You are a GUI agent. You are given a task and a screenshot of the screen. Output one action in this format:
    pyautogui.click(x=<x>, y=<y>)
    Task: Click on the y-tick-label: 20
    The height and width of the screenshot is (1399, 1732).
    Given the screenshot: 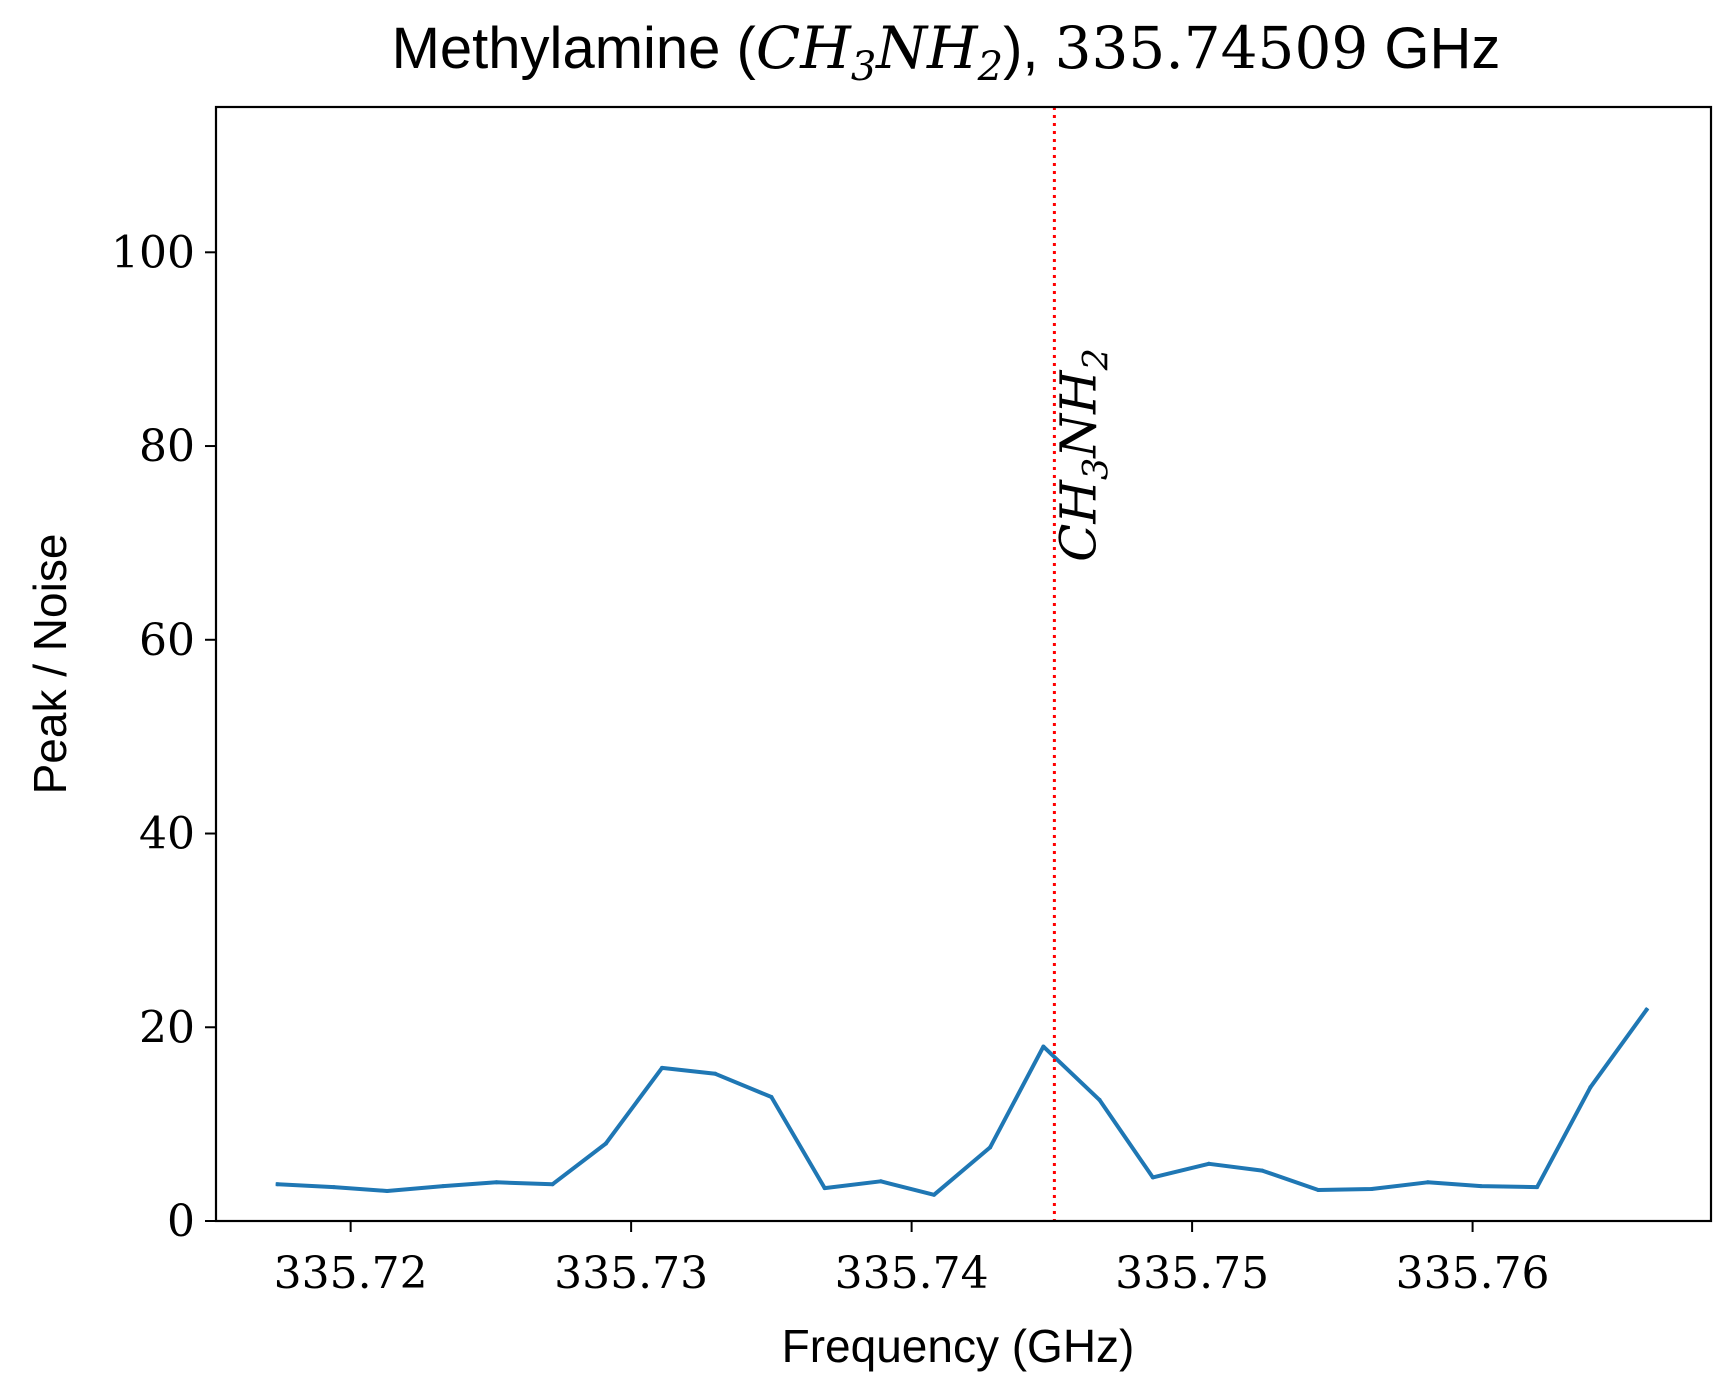 What is the action you would take?
    pyautogui.click(x=167, y=1027)
    